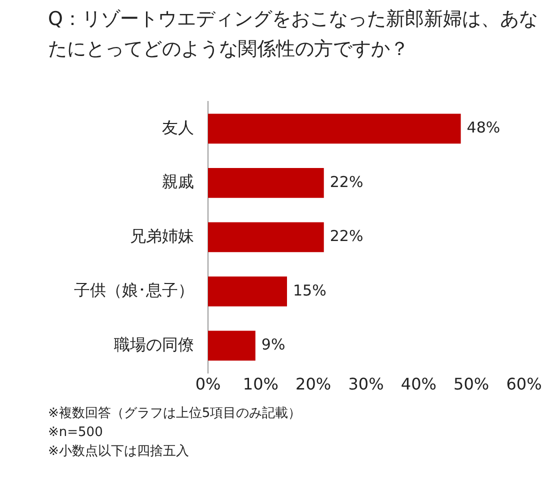 The width and height of the screenshot is (554, 497). I want to click on x-tick-label: 0%, so click(208, 384).